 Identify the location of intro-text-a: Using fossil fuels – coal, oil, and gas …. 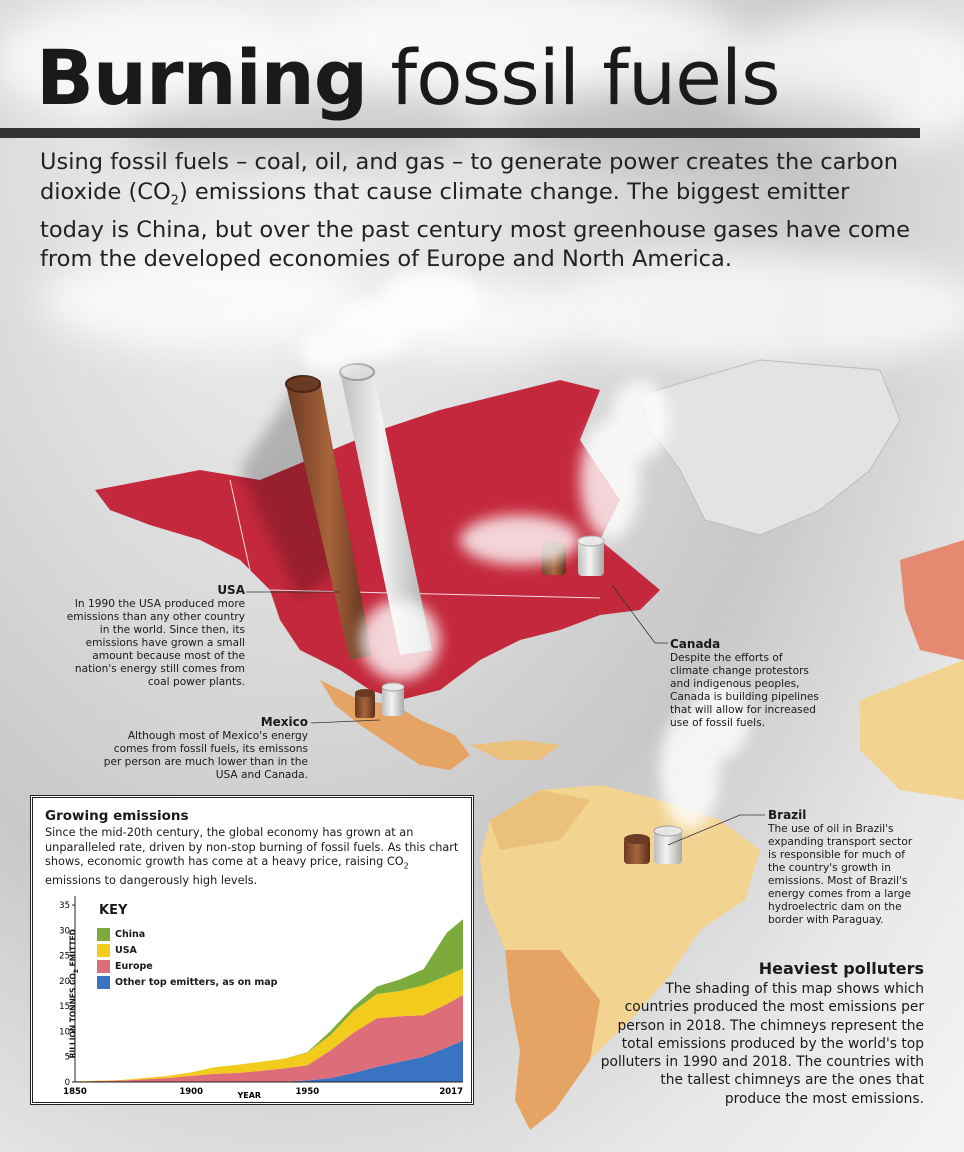
(469, 177).